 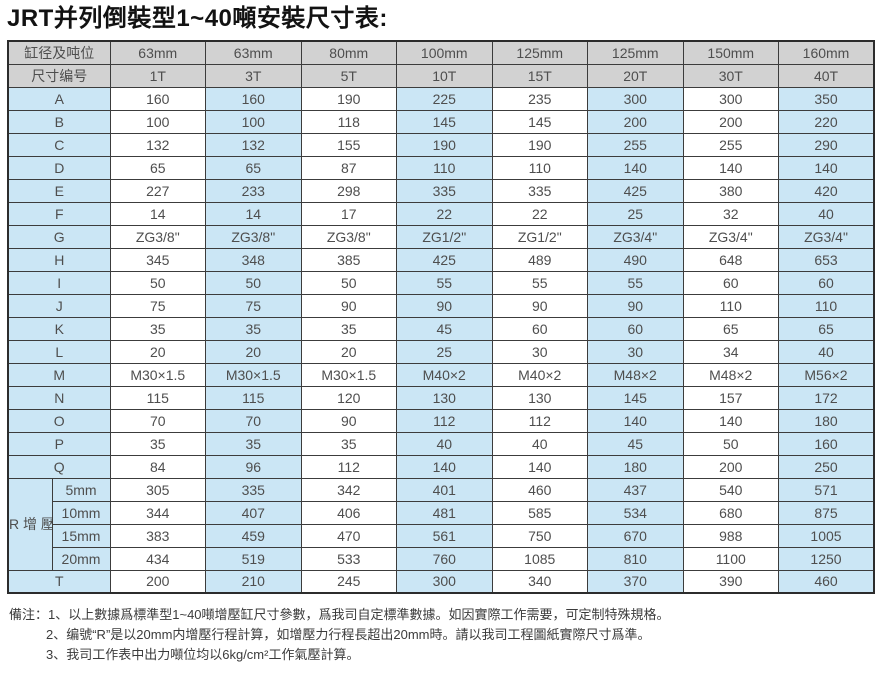 I want to click on cell-E-3T: 233, so click(x=253, y=190).